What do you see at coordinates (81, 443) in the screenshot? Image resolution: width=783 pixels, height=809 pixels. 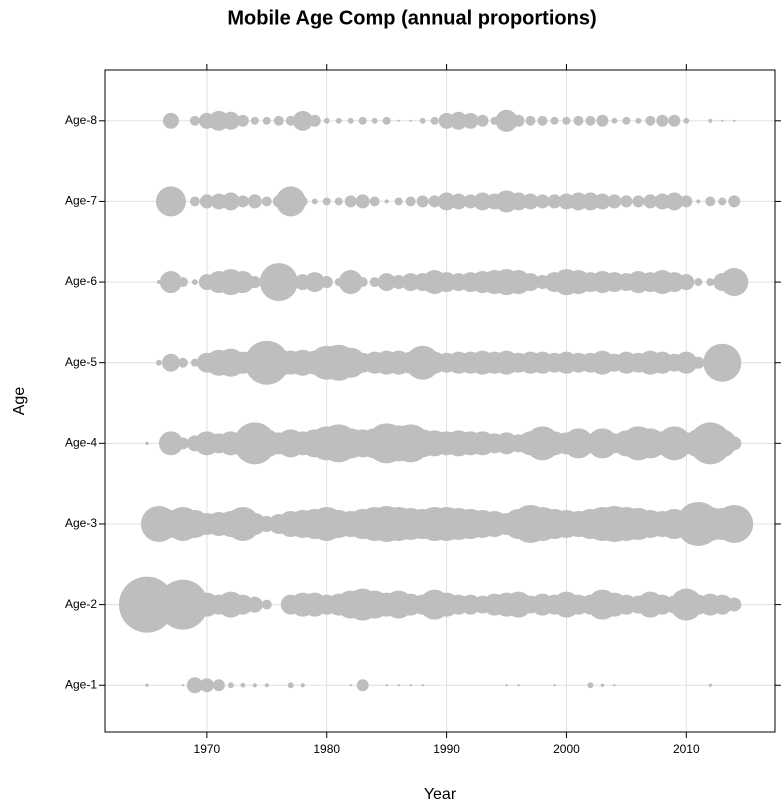 I see `y-tick-label: Age-4` at bounding box center [81, 443].